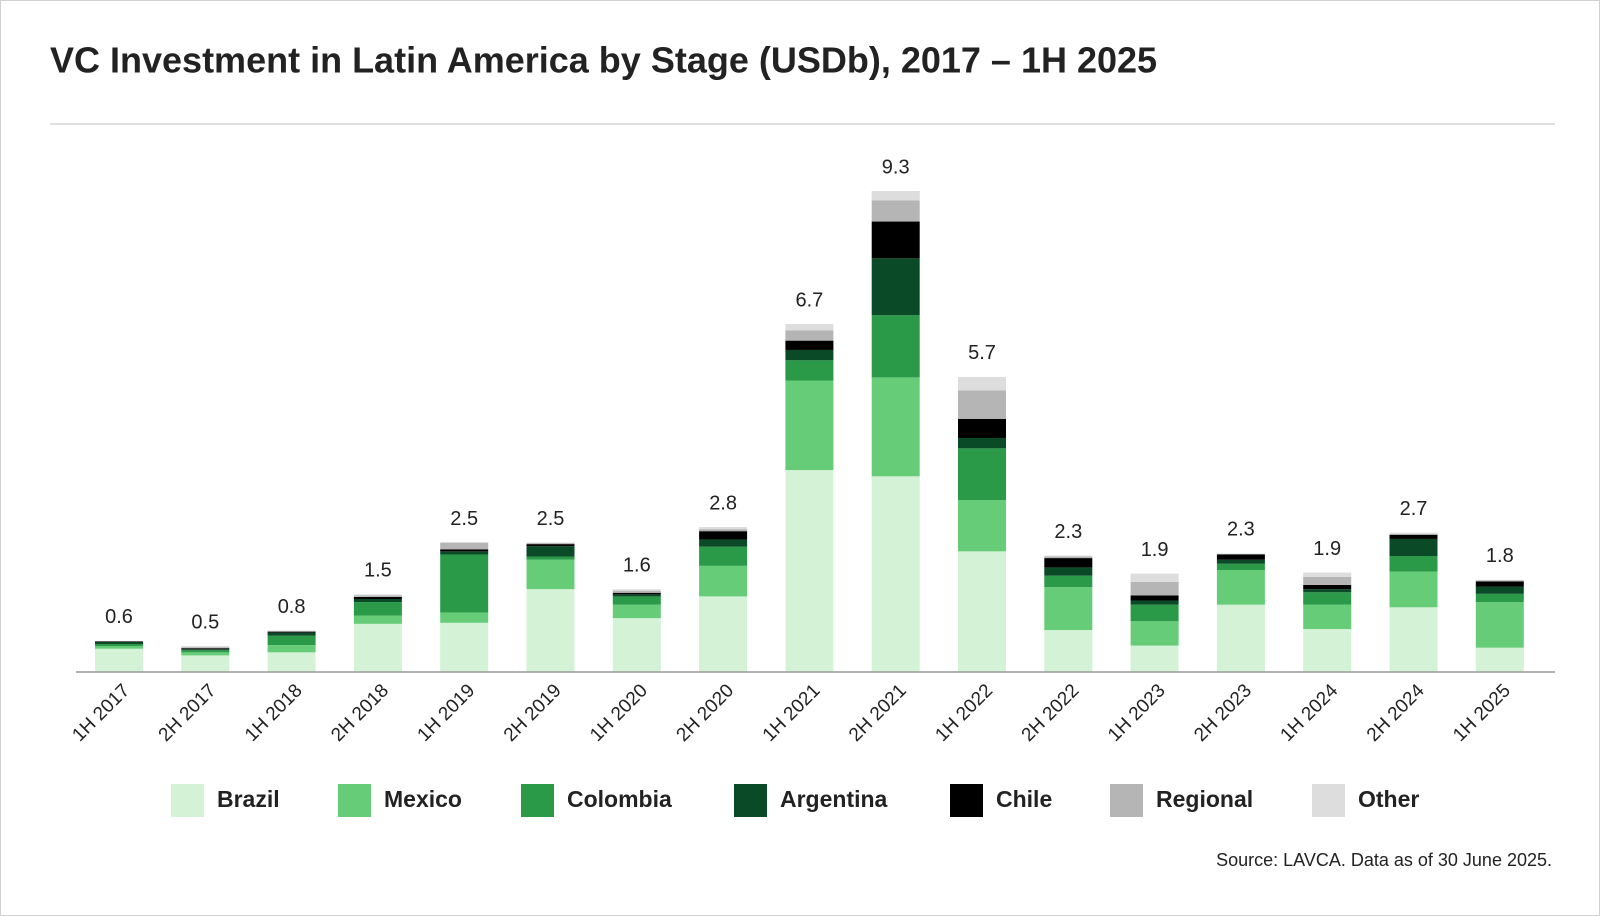 The width and height of the screenshot is (1600, 921). Describe the element at coordinates (1024, 799) in the screenshot. I see `legend-label: Chile` at that location.